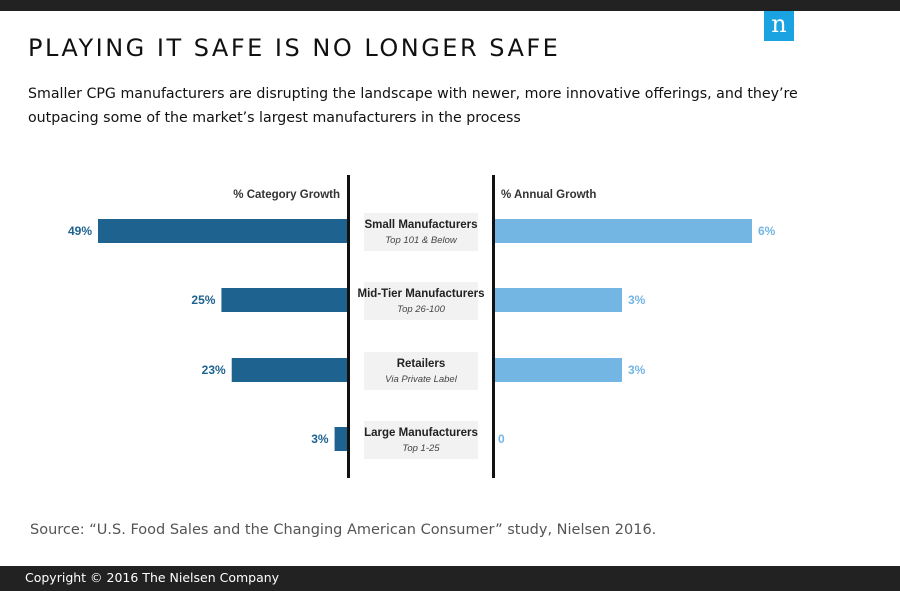  I want to click on bar-value-label-left: 23%, so click(214, 370).